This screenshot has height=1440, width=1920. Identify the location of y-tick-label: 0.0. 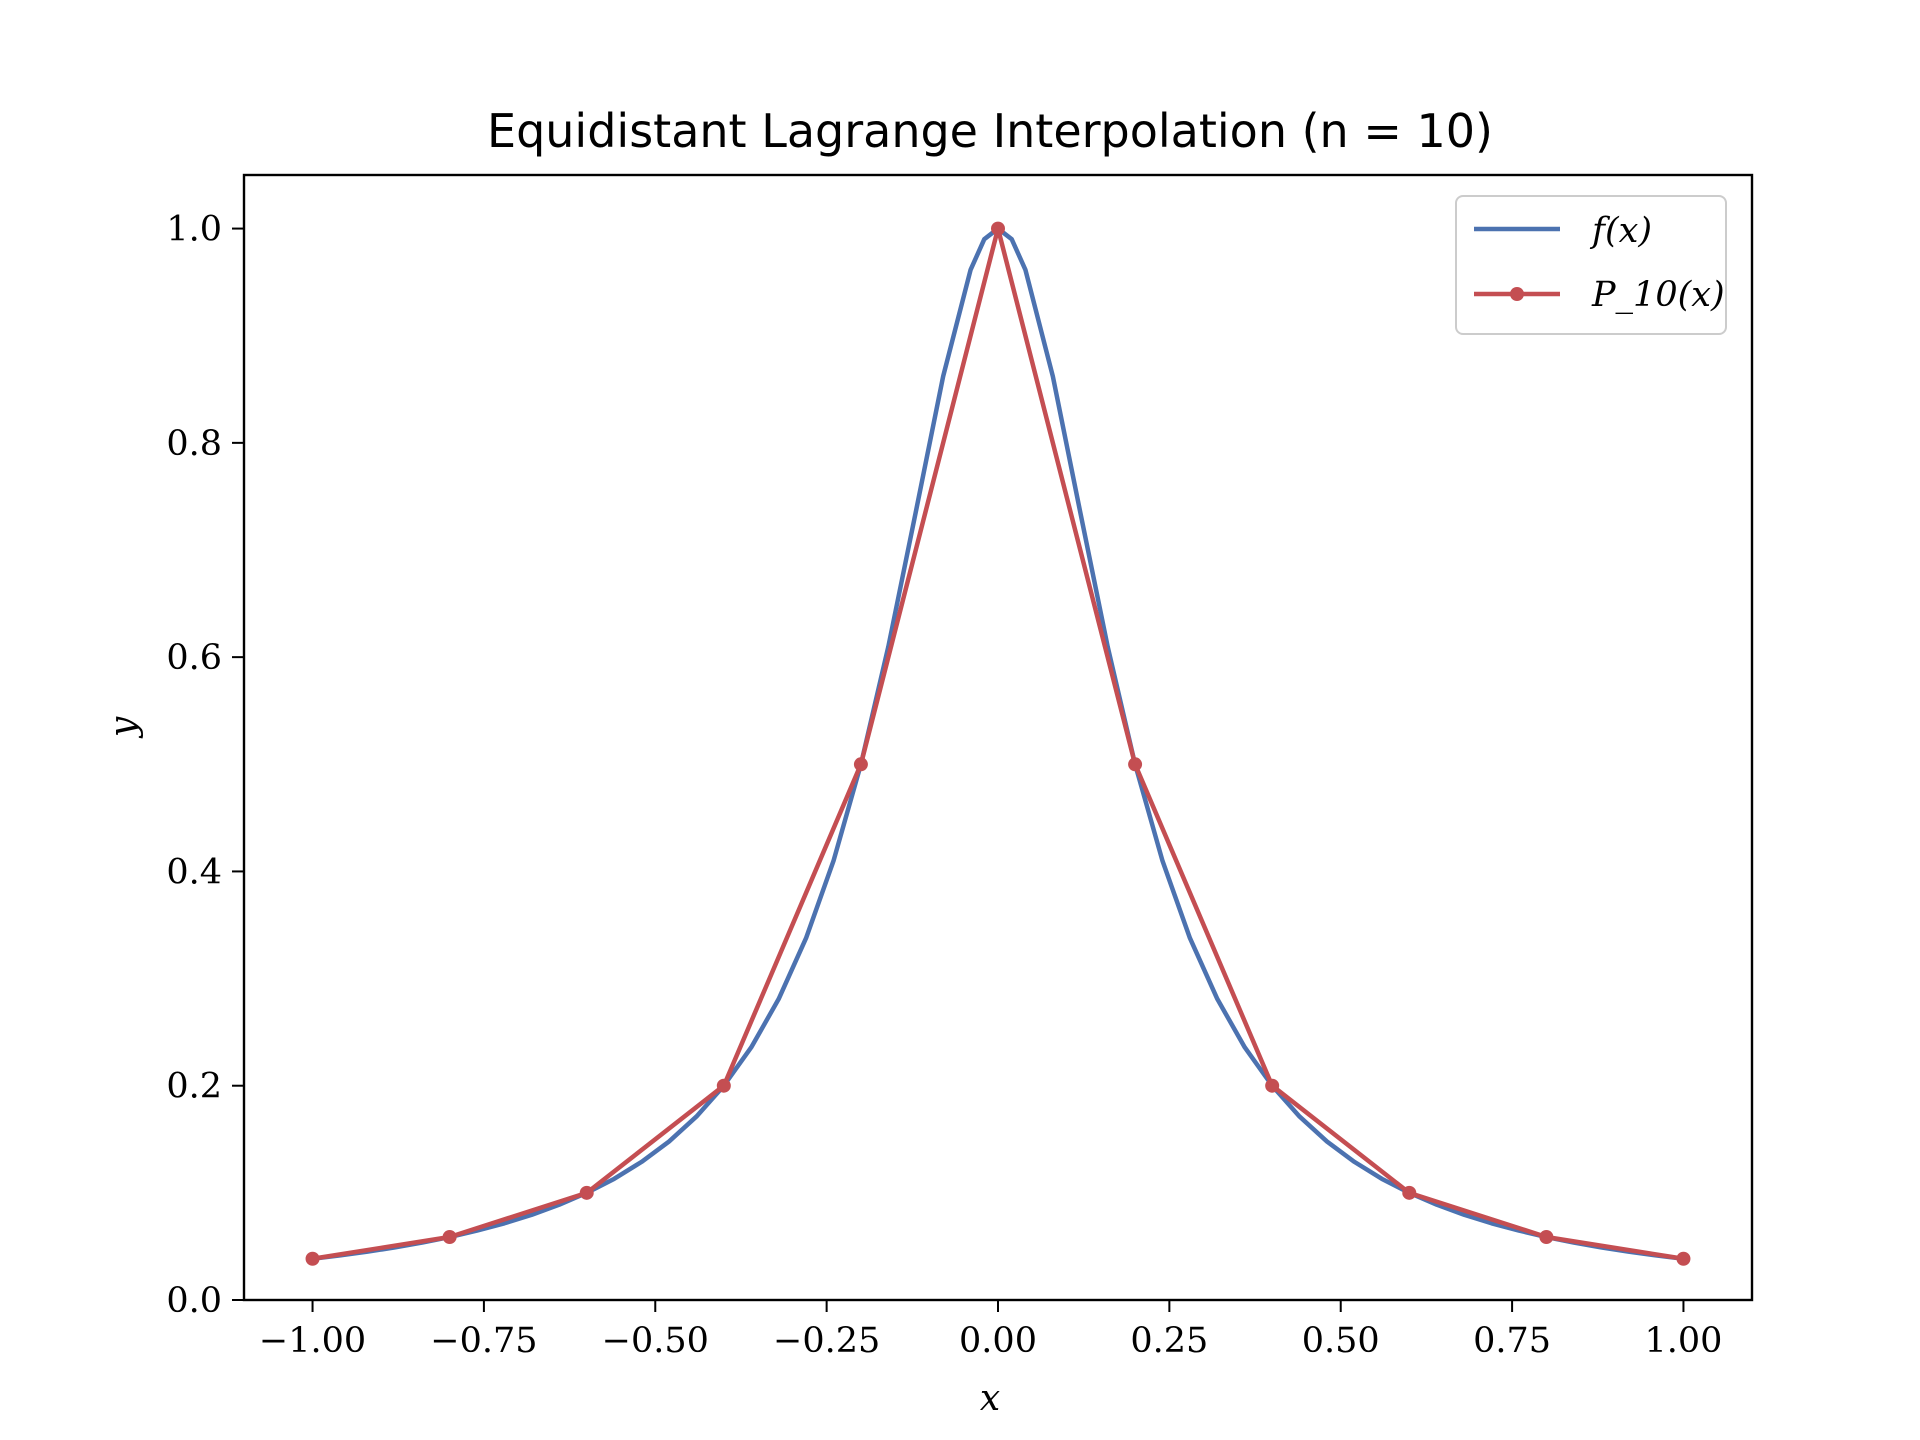
(194, 1301).